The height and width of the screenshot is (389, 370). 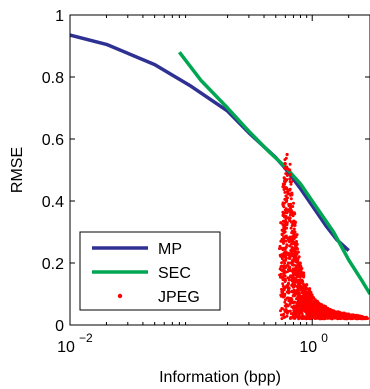 I want to click on legend-label-jpeg: JPEG, so click(x=179, y=297).